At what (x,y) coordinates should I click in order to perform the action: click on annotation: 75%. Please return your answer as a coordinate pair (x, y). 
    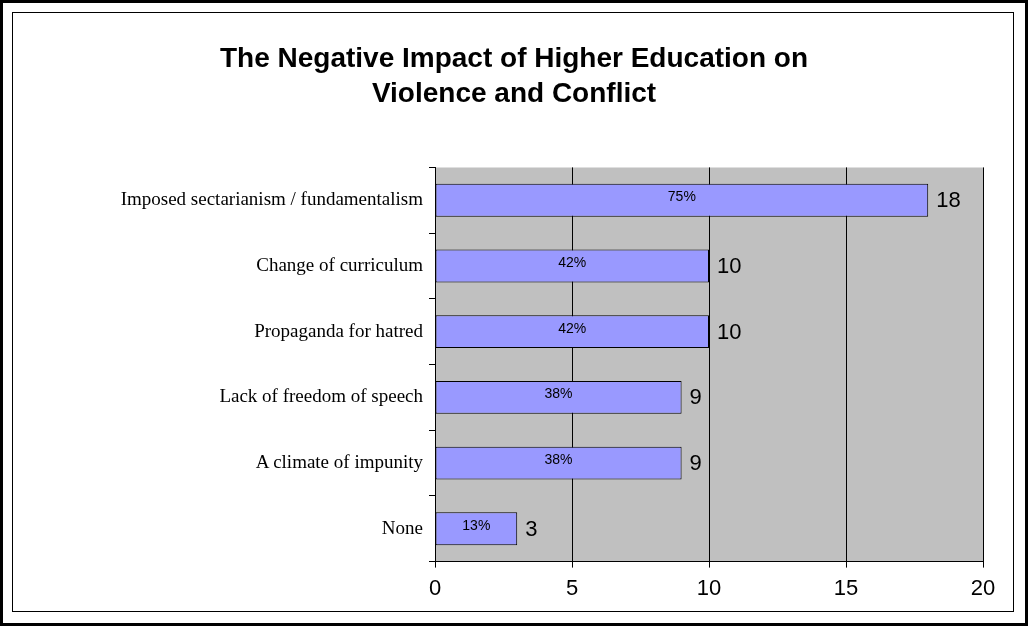
    Looking at the image, I should click on (681, 196).